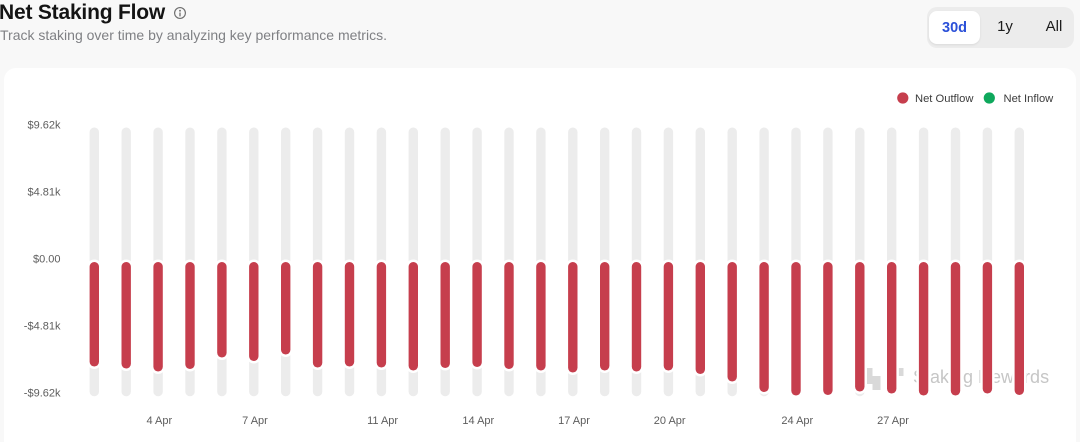 This screenshot has height=442, width=1080. I want to click on svg-text: 17 Apr, so click(574, 421).